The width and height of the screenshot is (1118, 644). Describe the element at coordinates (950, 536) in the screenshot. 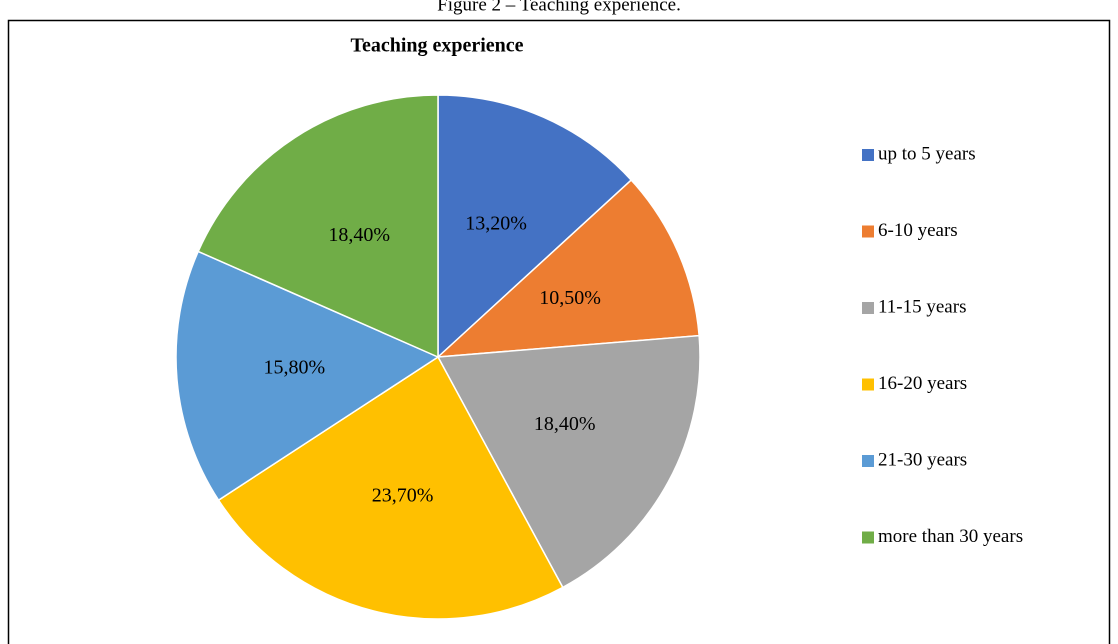

I see `legend-label: more than 30 years` at that location.